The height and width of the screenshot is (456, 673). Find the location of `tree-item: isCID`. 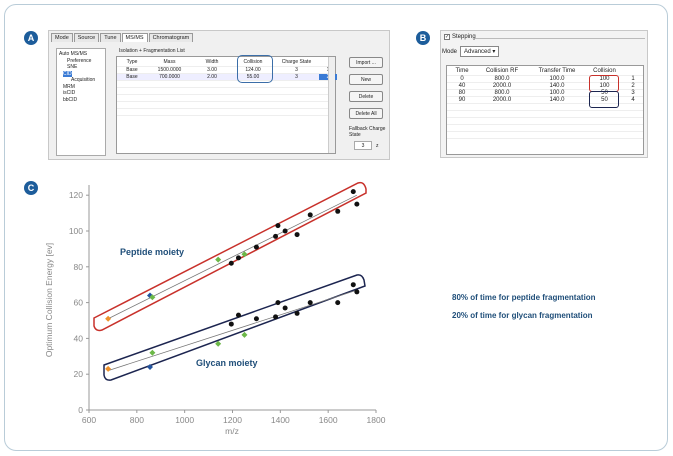

tree-item: isCID is located at coordinates (81, 93).